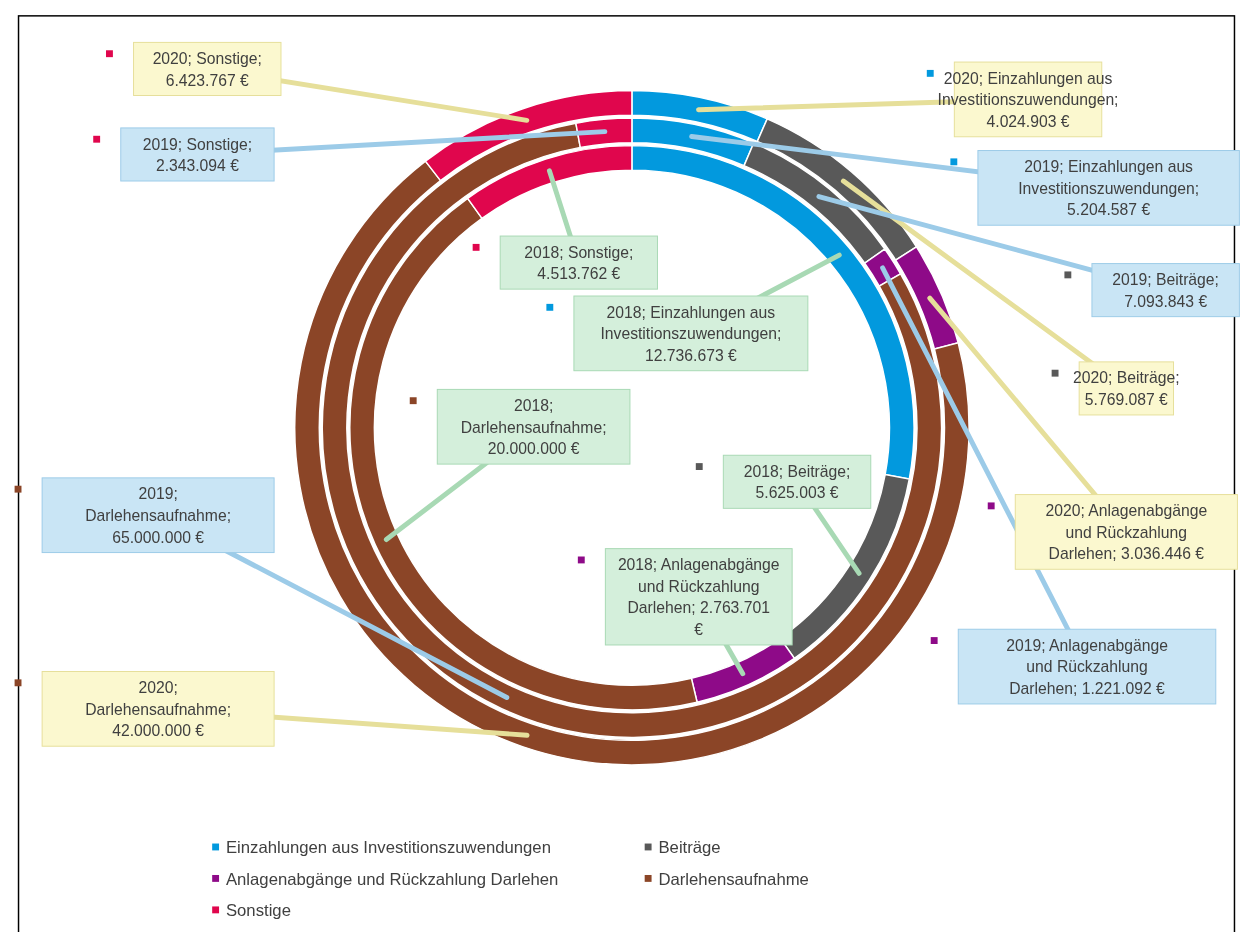 The height and width of the screenshot is (940, 1253). What do you see at coordinates (1087, 667) in the screenshot?
I see `data-label: 2019; Anlagenabgänge und Rückzahlung Darlehen; 1.221.092 €` at bounding box center [1087, 667].